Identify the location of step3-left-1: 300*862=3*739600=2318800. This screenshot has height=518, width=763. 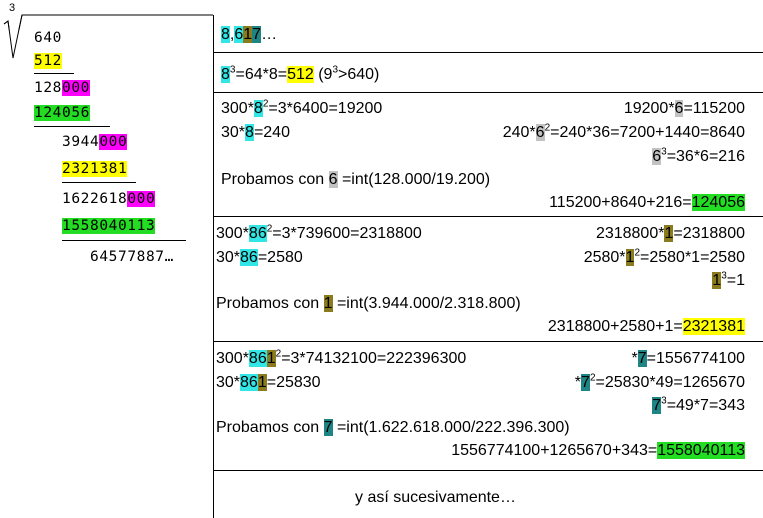
(319, 232).